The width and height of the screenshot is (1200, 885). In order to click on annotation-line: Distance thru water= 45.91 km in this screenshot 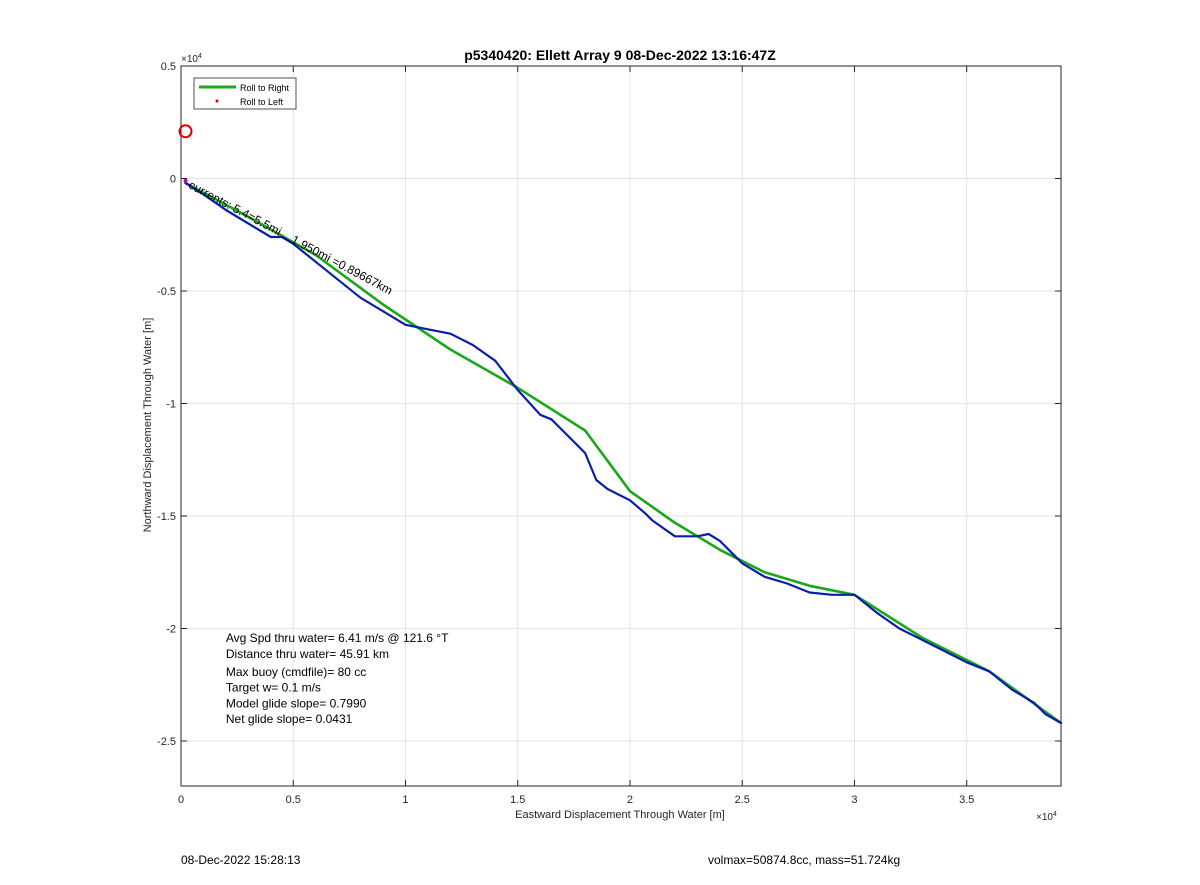, I will do `click(307, 654)`.